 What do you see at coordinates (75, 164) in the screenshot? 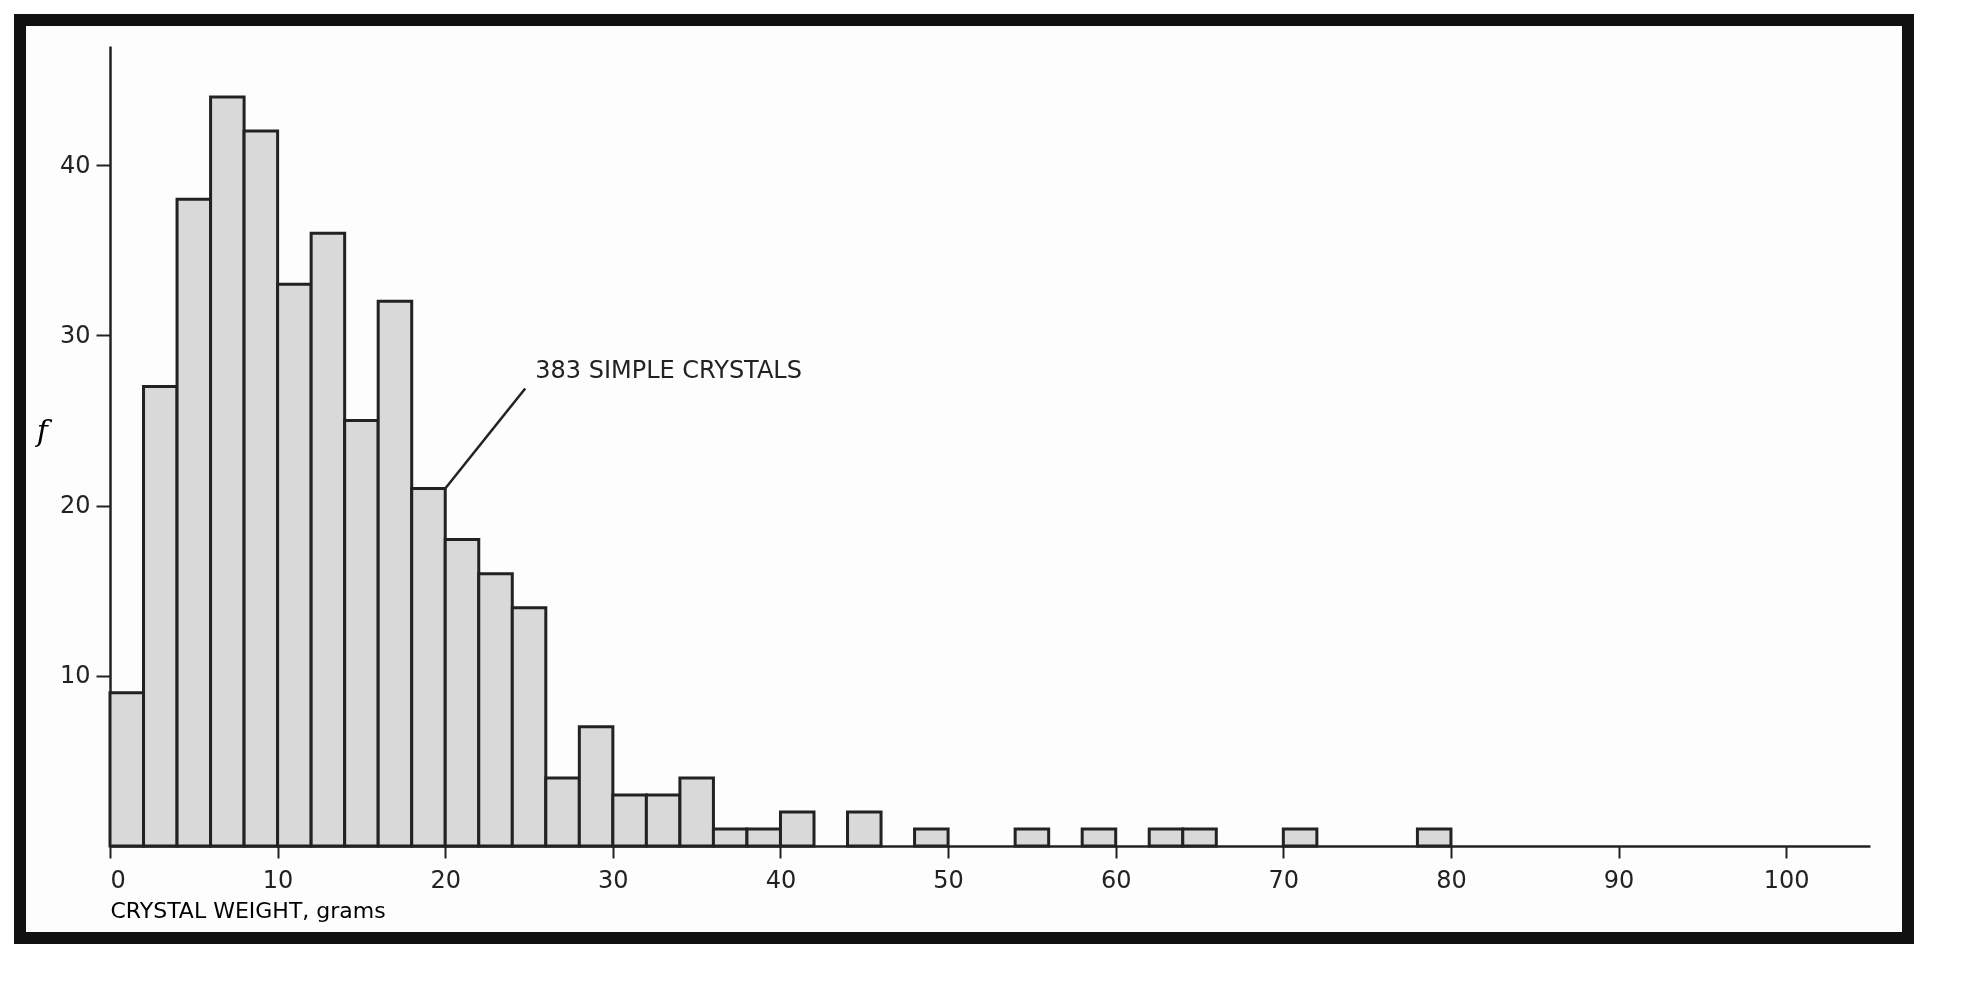
I see `y-tick-label: 40` at bounding box center [75, 164].